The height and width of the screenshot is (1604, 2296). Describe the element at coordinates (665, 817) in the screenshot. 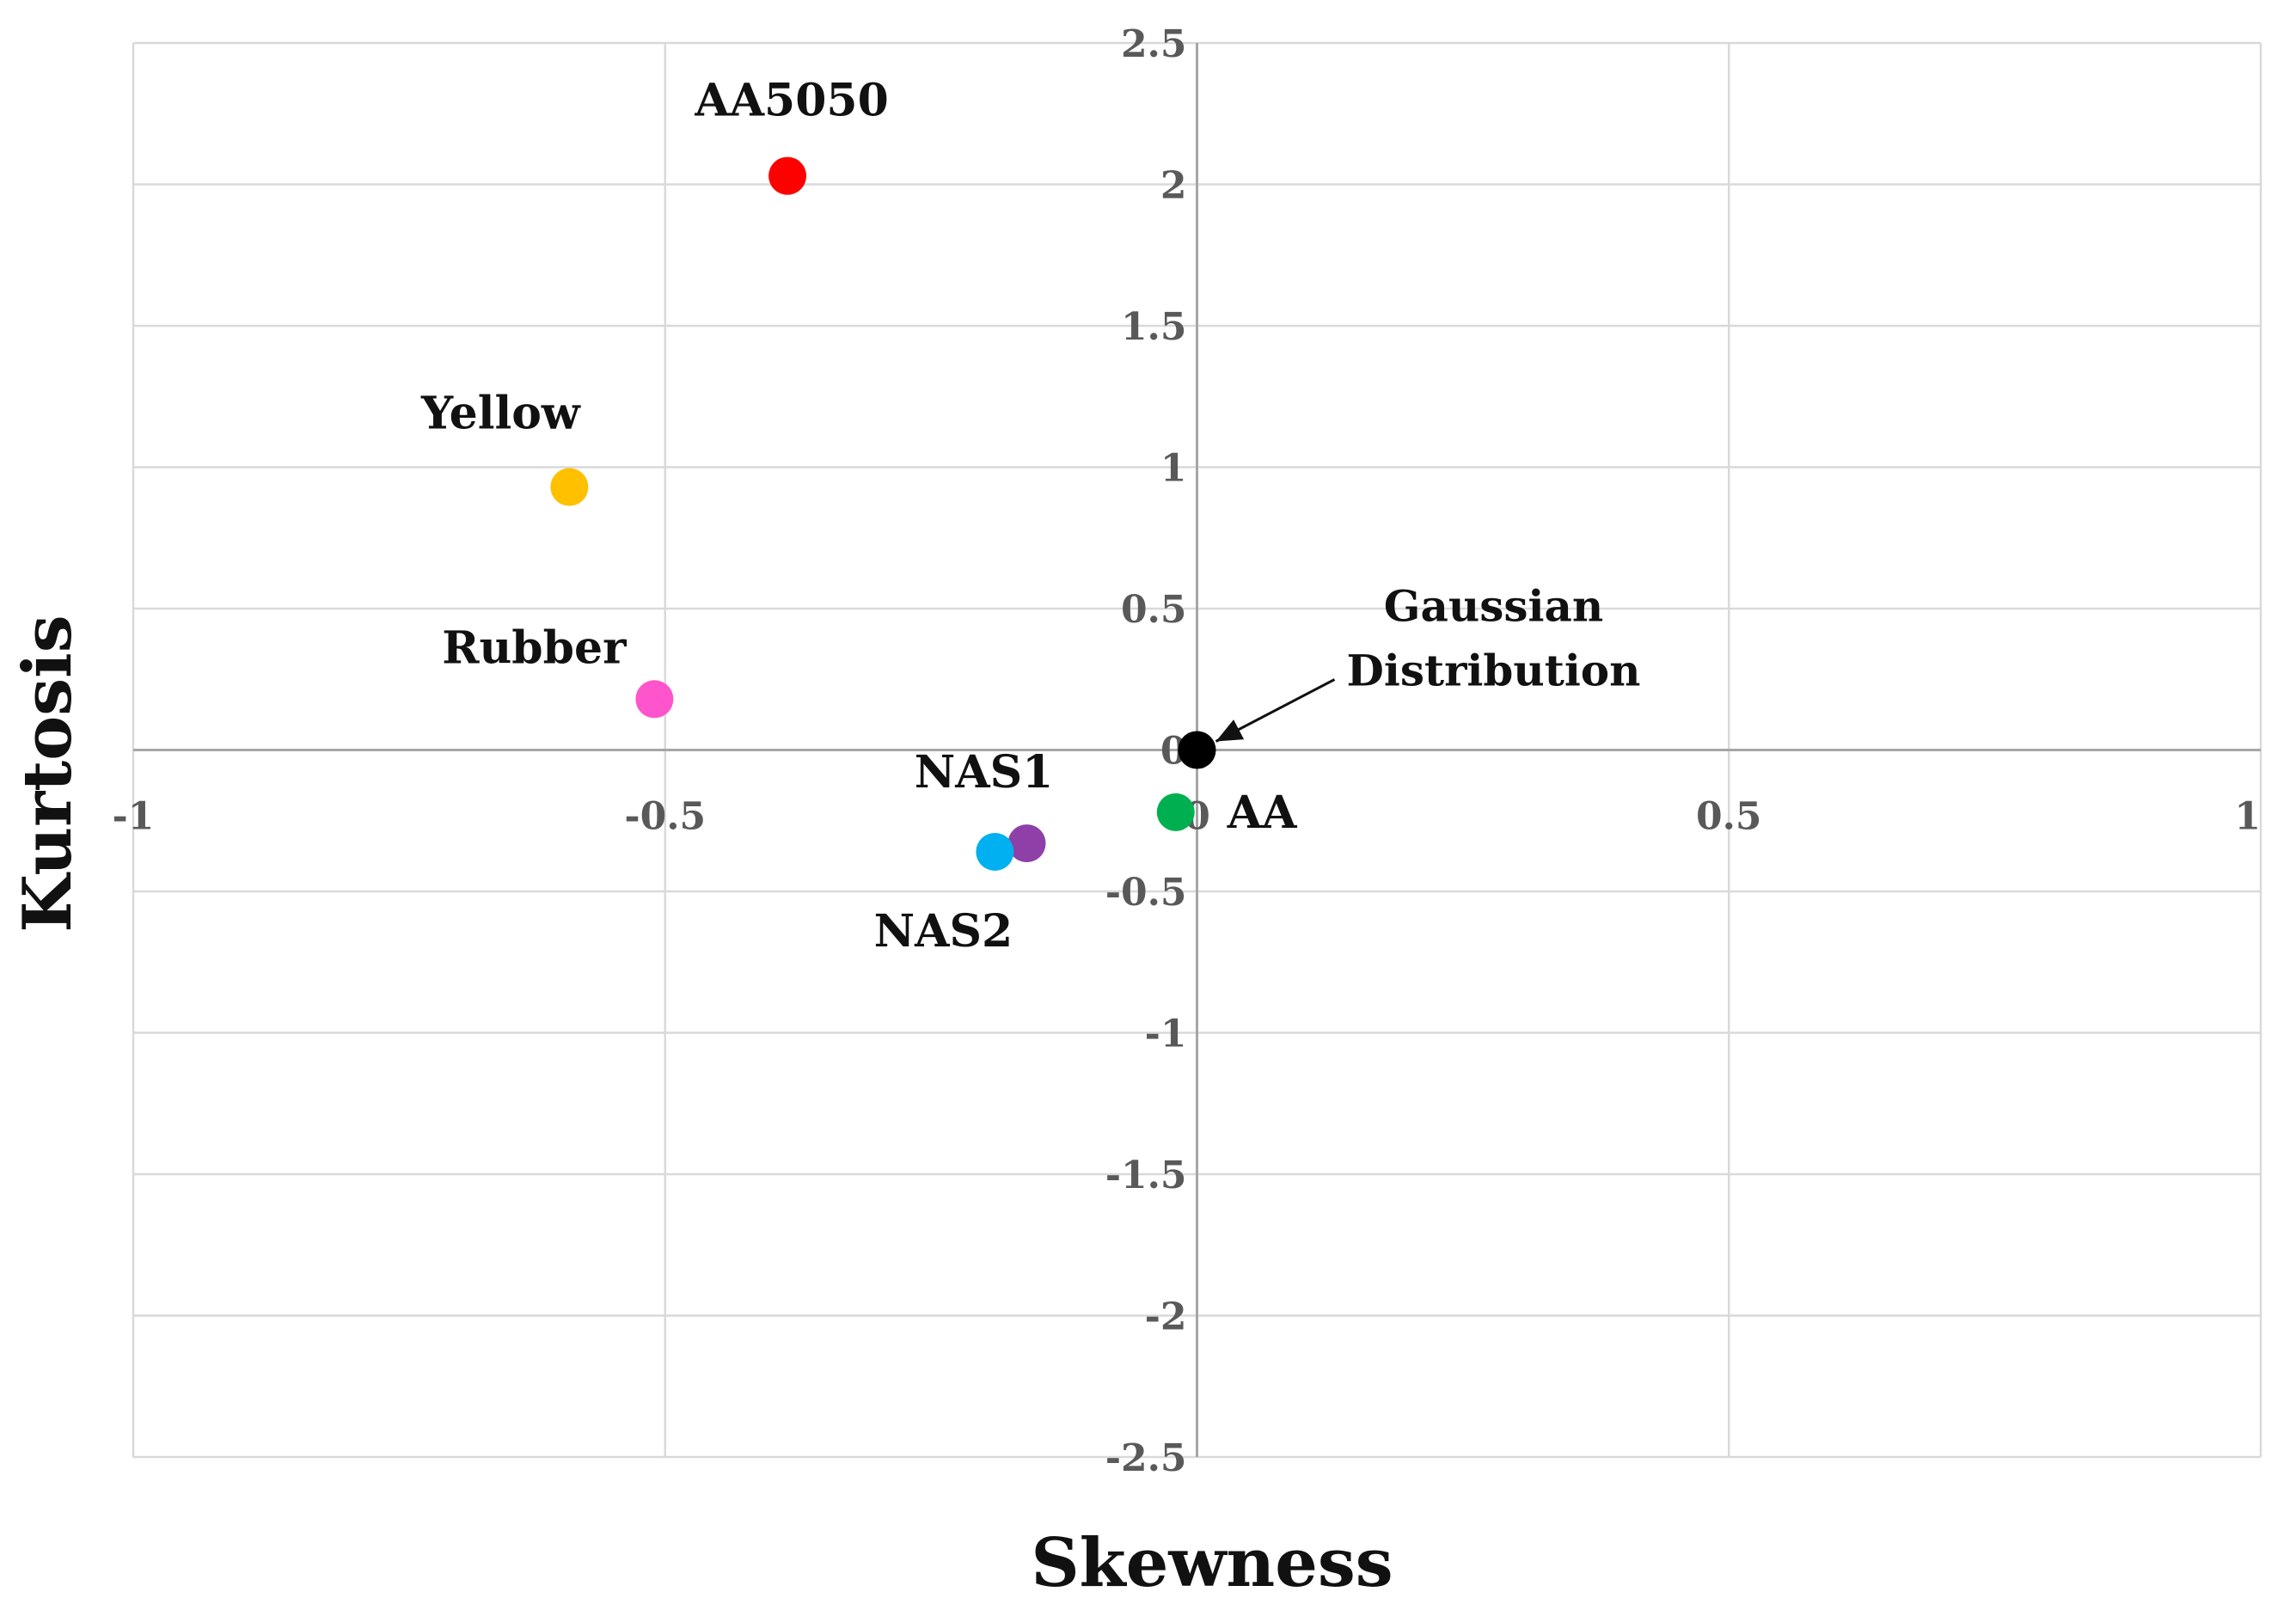

I see `x-tick-label: -0.5` at that location.